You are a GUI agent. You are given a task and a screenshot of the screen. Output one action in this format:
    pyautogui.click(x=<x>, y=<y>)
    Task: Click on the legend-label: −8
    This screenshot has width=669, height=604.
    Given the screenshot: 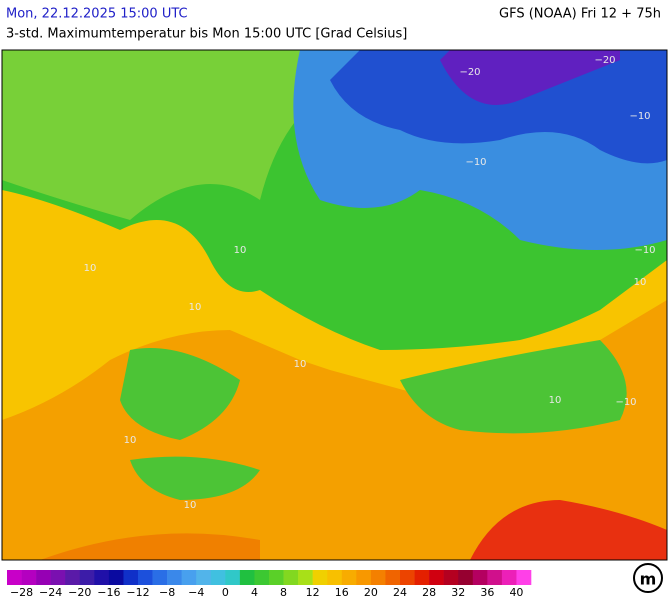 What is the action you would take?
    pyautogui.click(x=167, y=592)
    